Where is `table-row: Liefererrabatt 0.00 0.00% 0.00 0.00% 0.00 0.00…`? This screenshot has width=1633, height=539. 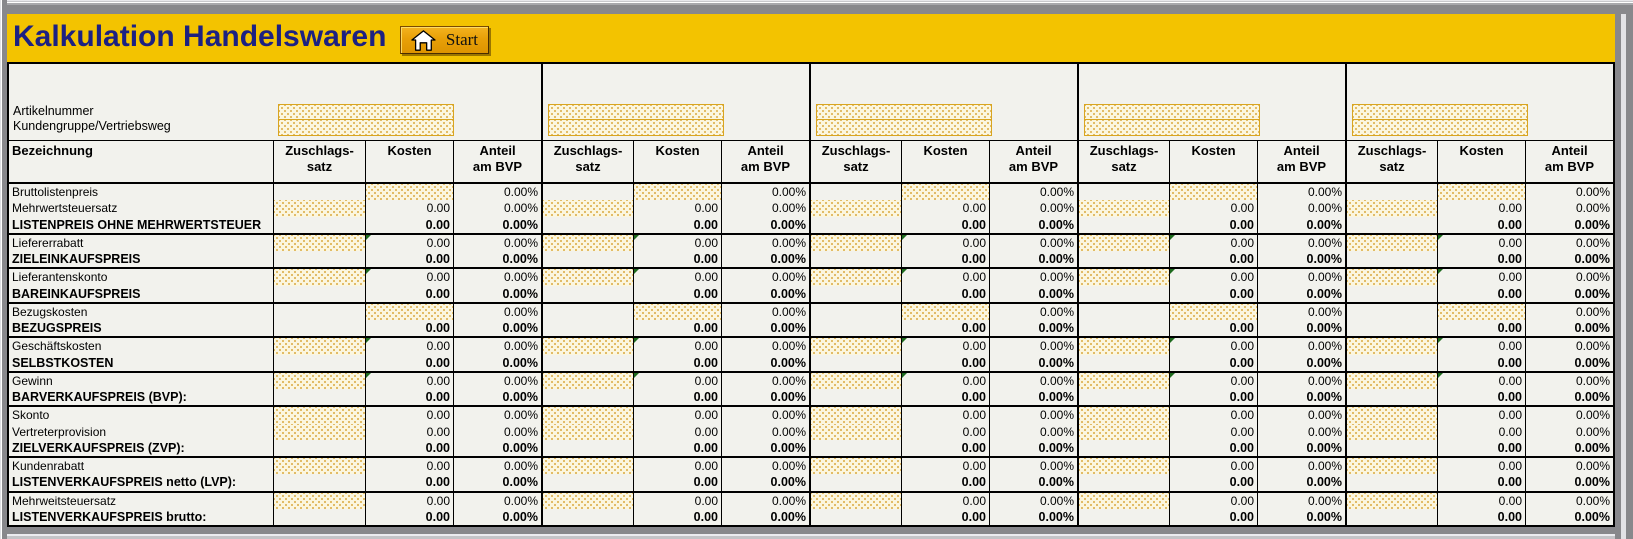 table-row: Liefererrabatt 0.00 0.00% 0.00 0.00% 0.00 0.00… is located at coordinates (811, 242).